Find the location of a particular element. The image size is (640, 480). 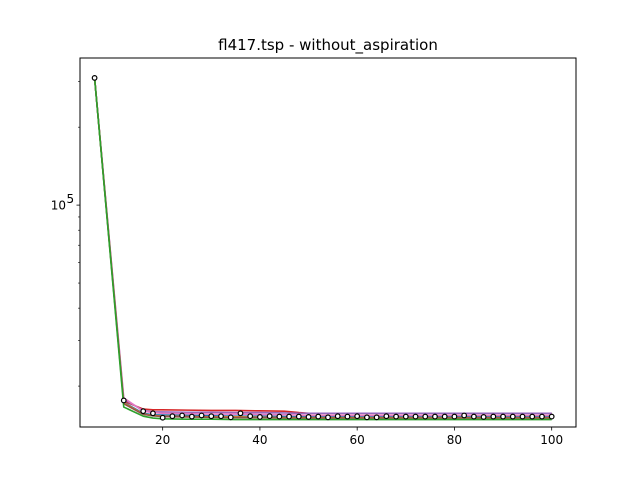

x-axis: 20 40 60 80 100 is located at coordinates (359, 437).